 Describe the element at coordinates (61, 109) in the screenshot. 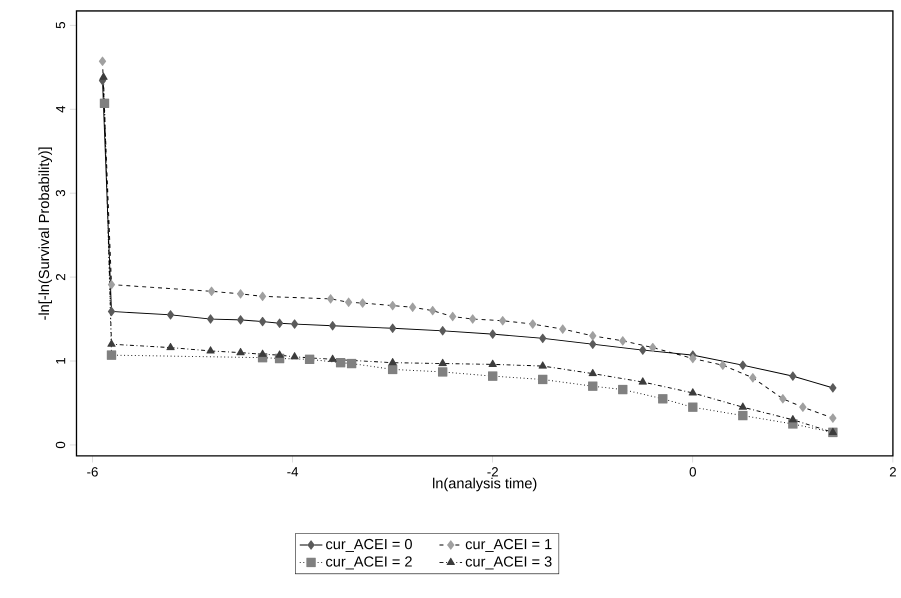

I see `y-tick-label: 4` at that location.